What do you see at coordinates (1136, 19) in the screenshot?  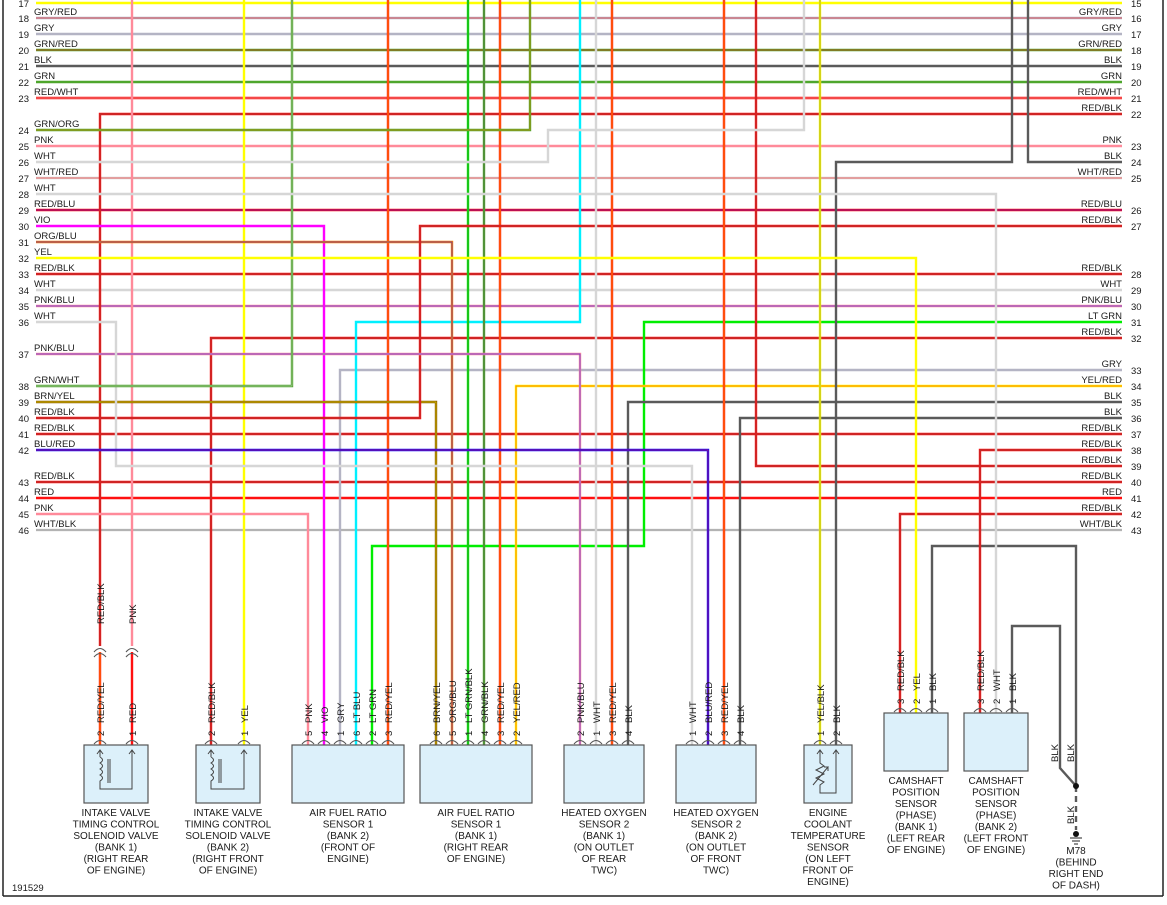 I see `pin-number: 16` at bounding box center [1136, 19].